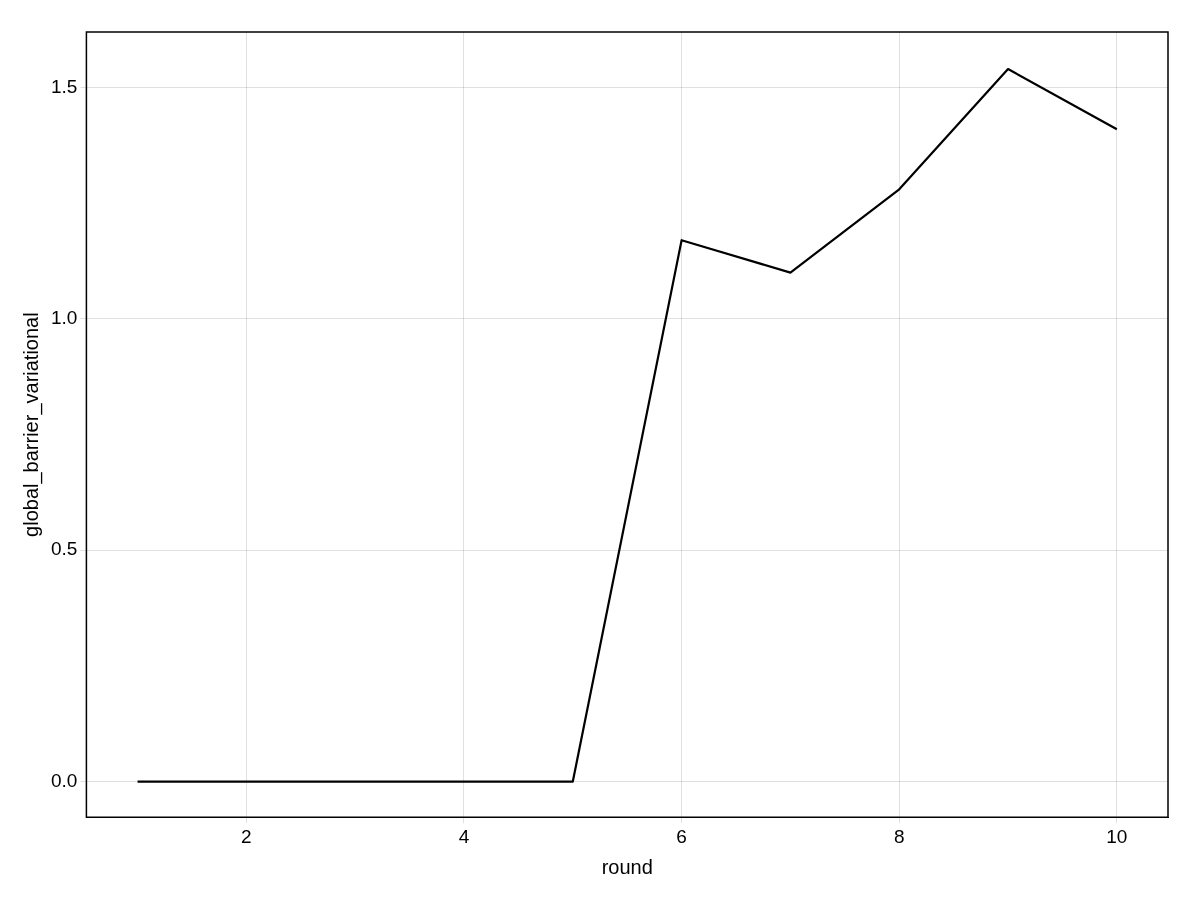 The image size is (1200, 900). What do you see at coordinates (64, 549) in the screenshot?
I see `y-tick-label: 0.5` at bounding box center [64, 549].